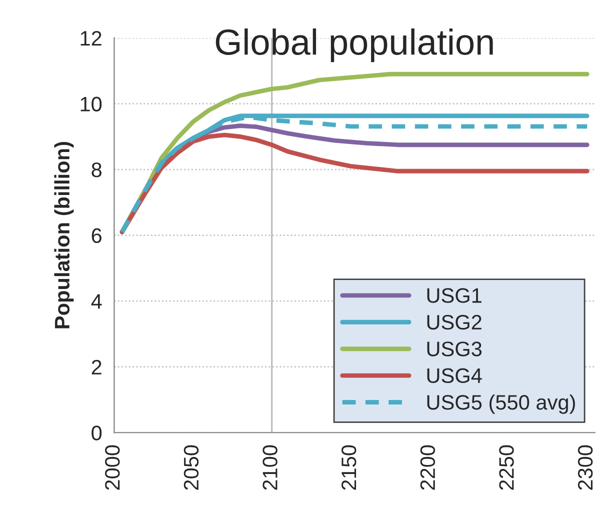 The image size is (601, 506). Describe the element at coordinates (506, 467) in the screenshot. I see `x-tick-label: 2250` at that location.